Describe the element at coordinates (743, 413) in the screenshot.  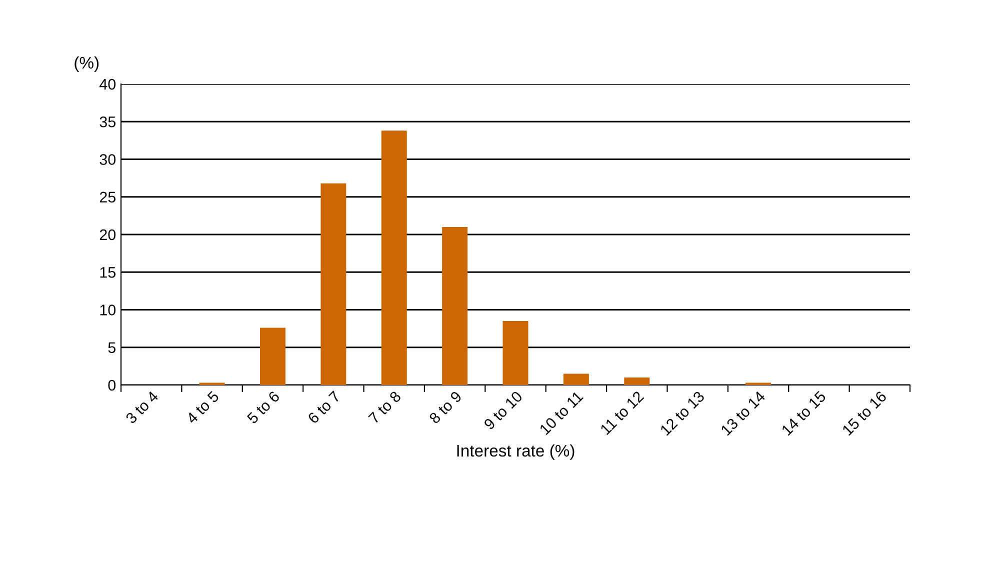
I see `x-tick-label: 13 to 14` at that location.